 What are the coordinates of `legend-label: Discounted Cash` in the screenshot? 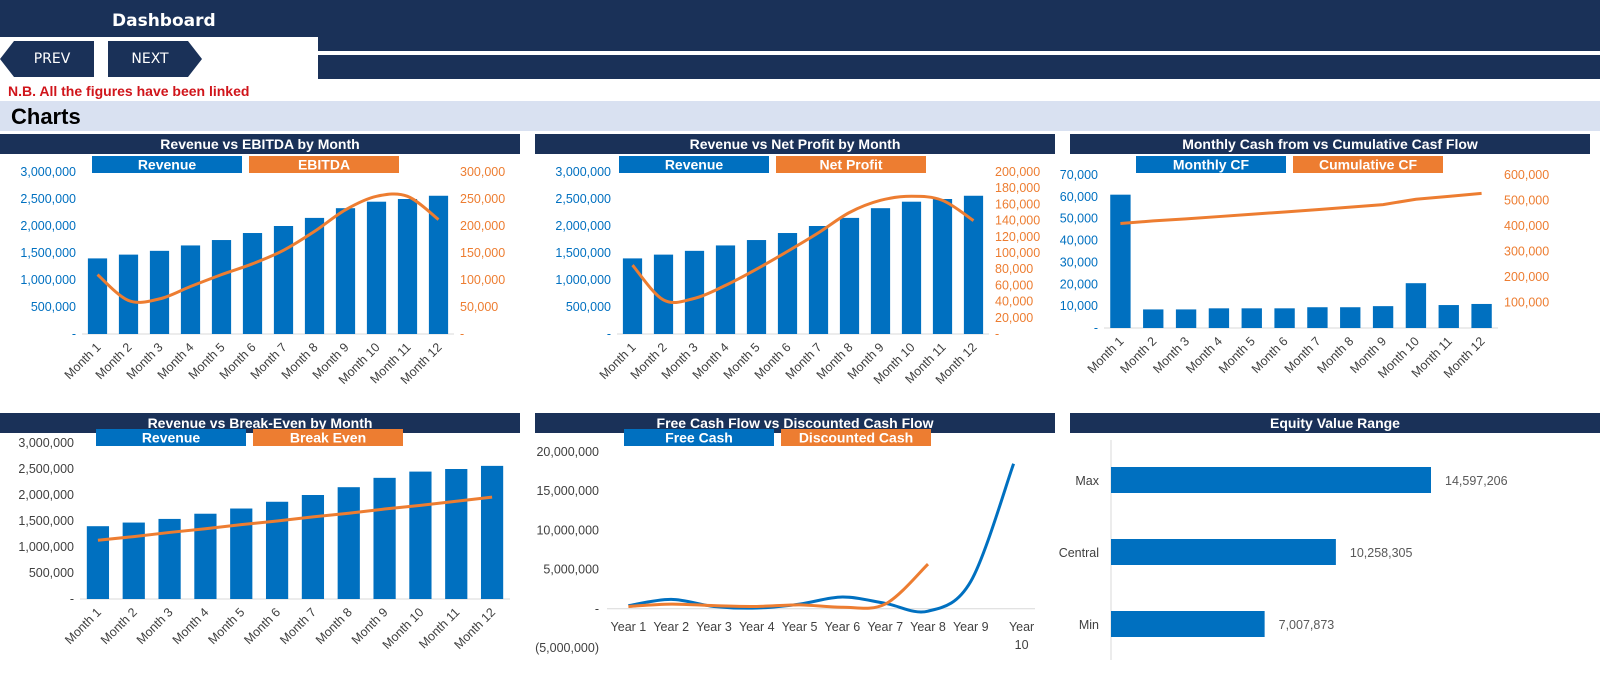 It's located at (856, 438).